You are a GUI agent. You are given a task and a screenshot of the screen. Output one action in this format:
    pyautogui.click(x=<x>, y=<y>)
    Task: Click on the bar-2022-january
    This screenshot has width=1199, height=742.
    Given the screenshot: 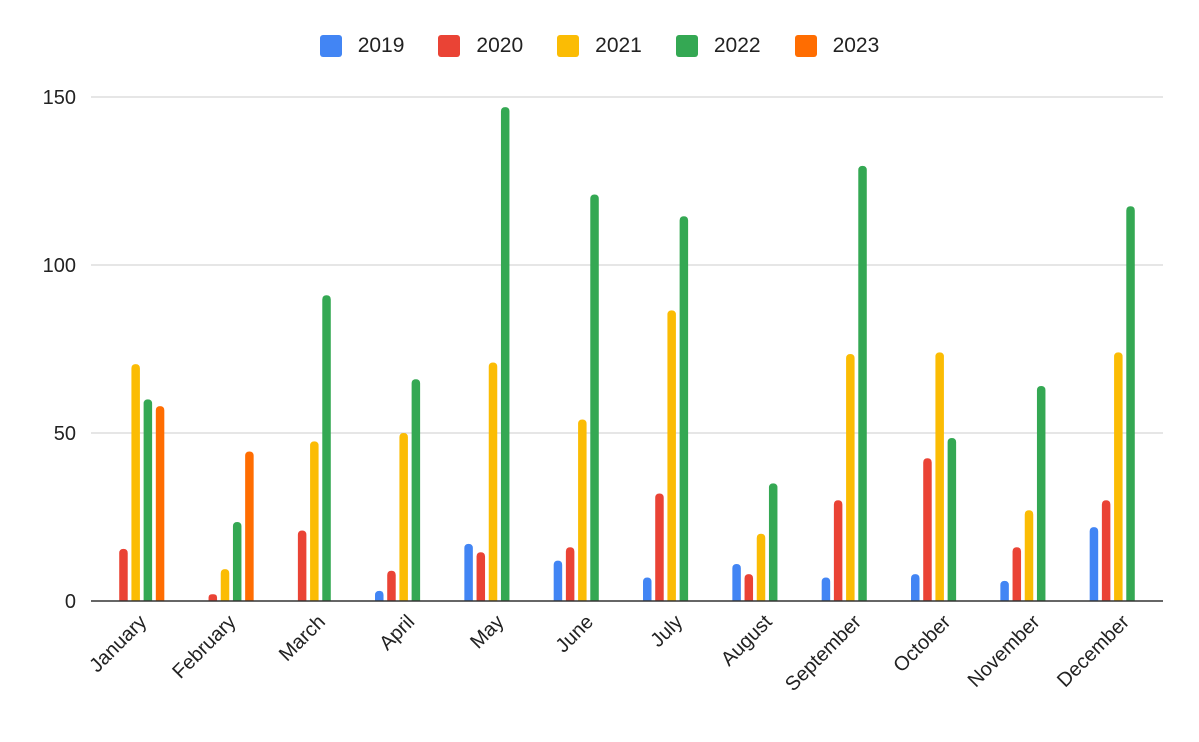 What is the action you would take?
    pyautogui.click(x=148, y=500)
    